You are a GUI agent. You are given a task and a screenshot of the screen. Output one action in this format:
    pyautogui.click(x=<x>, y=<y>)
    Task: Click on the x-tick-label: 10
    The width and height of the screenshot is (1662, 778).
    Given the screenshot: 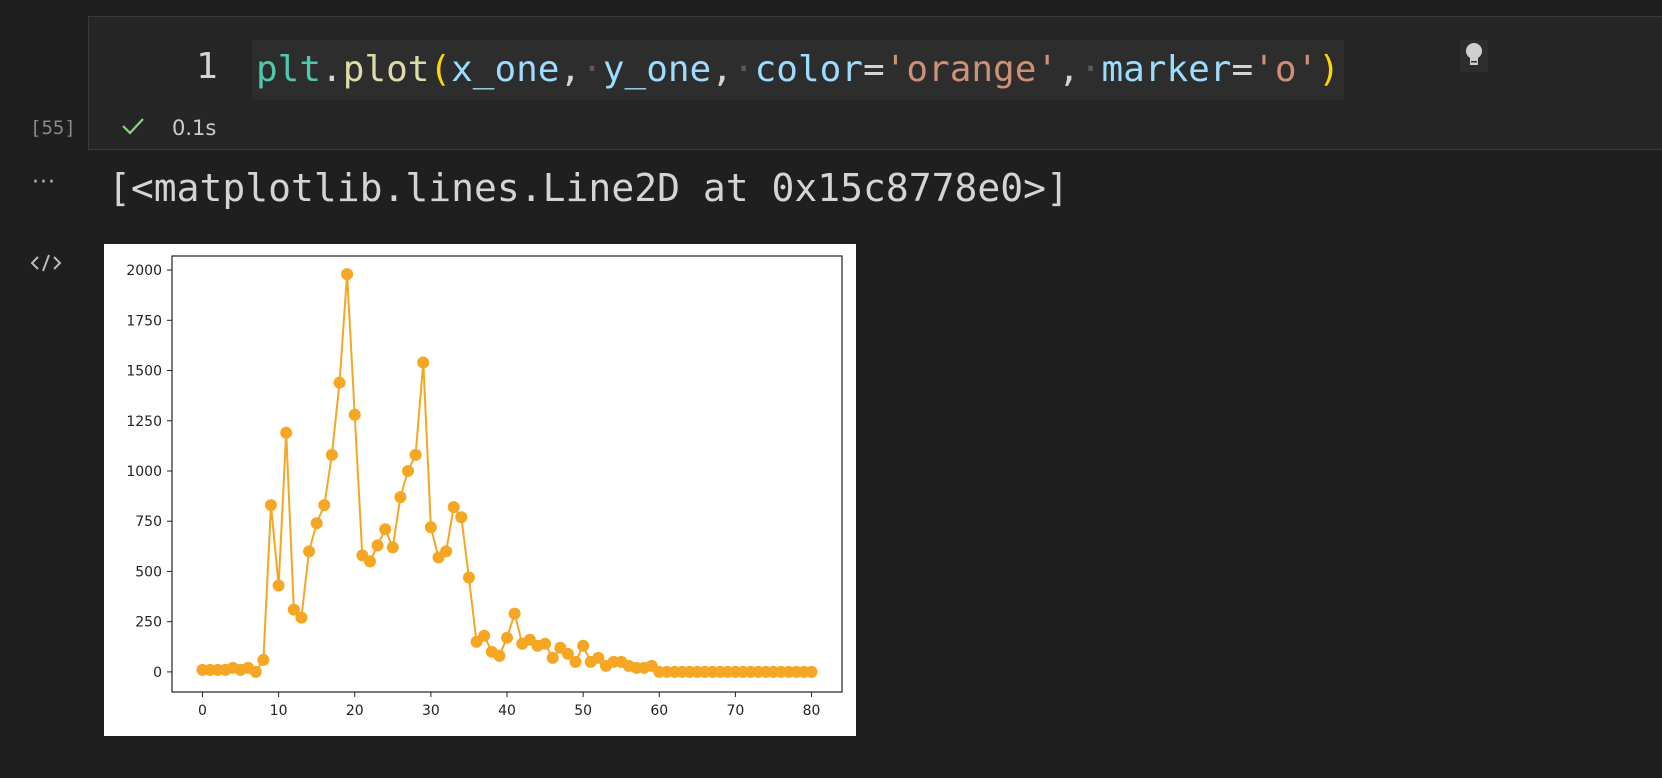 What is the action you would take?
    pyautogui.click(x=279, y=711)
    